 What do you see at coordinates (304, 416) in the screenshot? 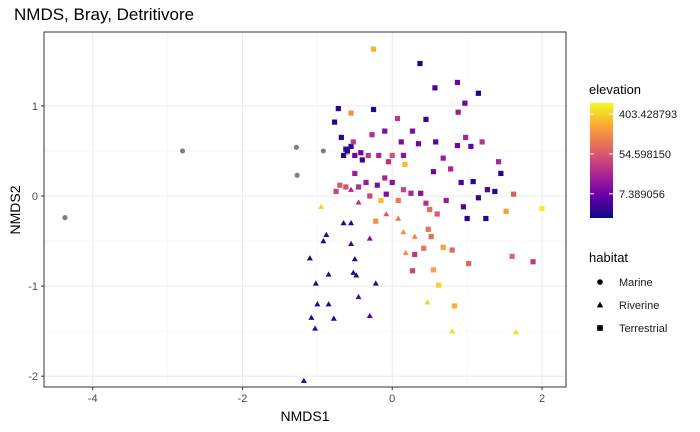
I see `x-axis-label: NMDS1` at bounding box center [304, 416].